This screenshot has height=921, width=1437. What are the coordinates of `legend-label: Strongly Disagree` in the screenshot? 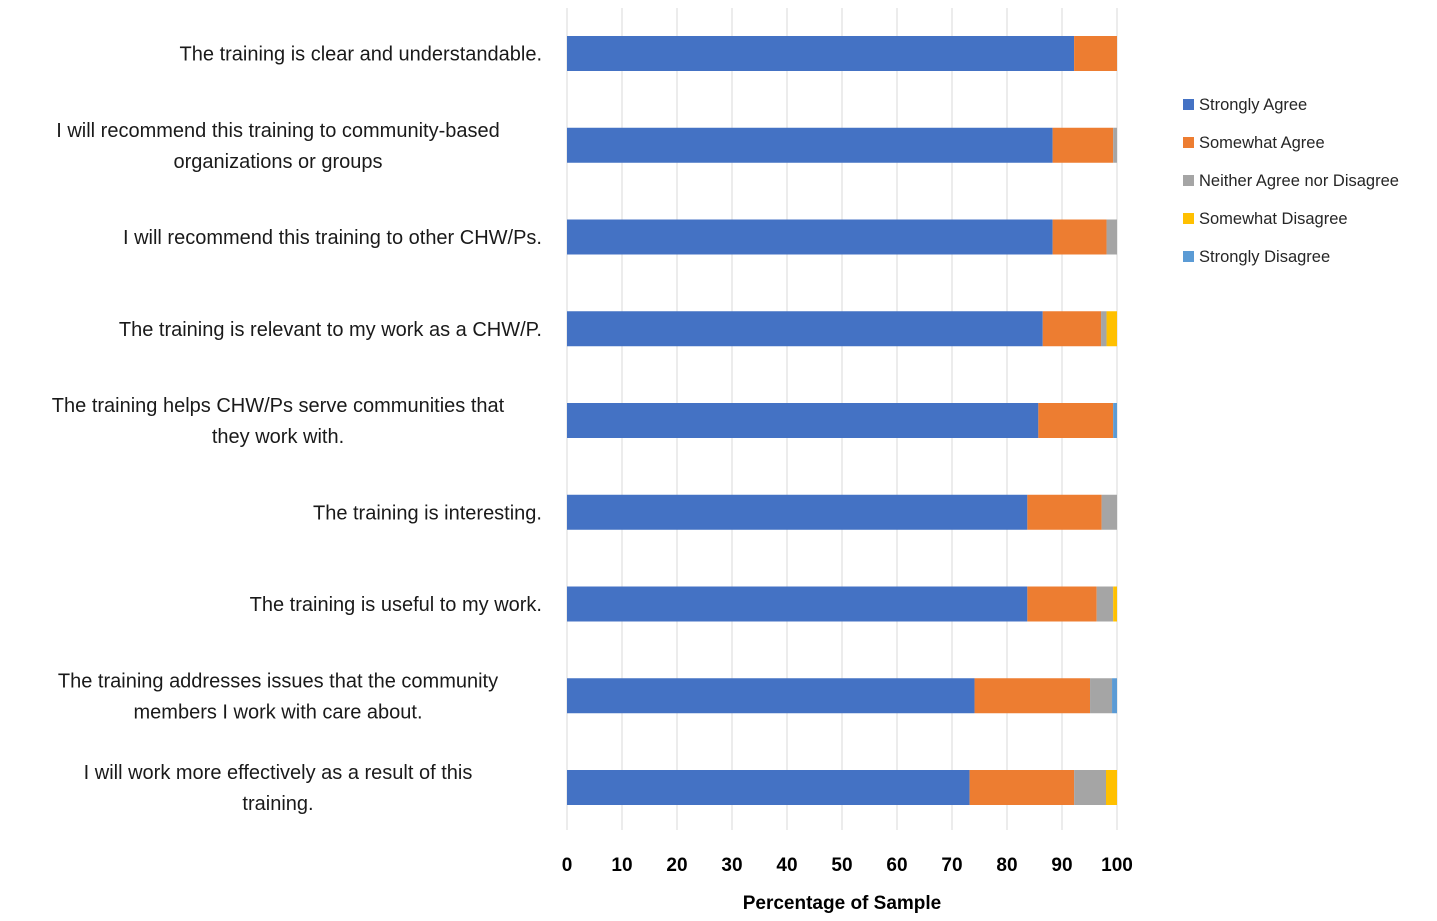 It's located at (1264, 257).